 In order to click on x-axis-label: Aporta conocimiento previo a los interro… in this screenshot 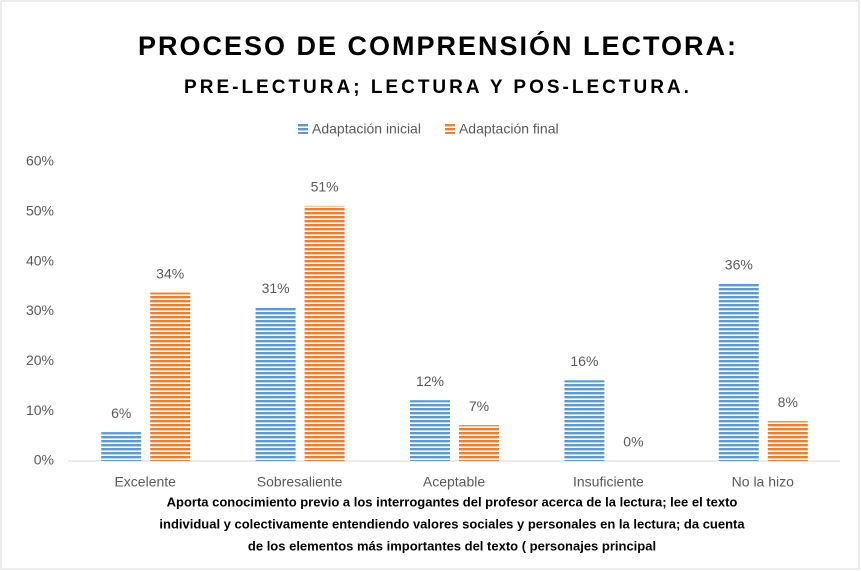, I will do `click(452, 501)`.